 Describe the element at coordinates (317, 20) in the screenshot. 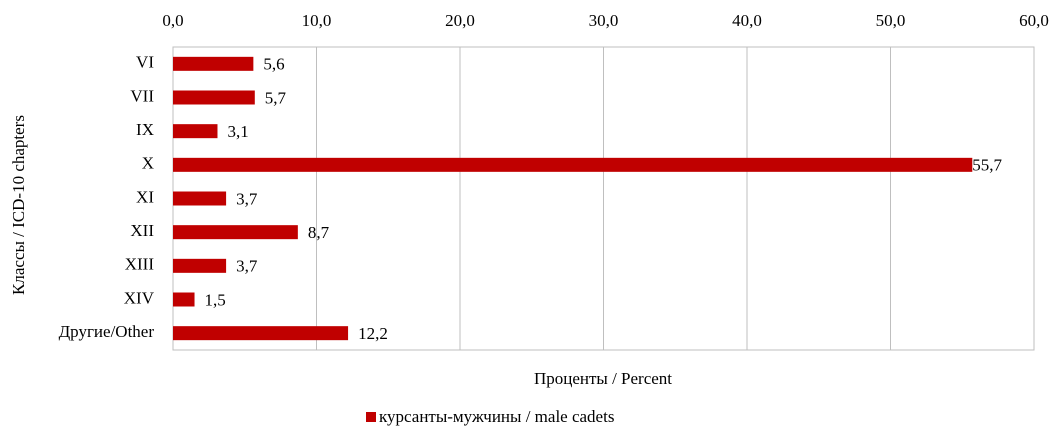

I see `x-tick-label: 10,0` at that location.